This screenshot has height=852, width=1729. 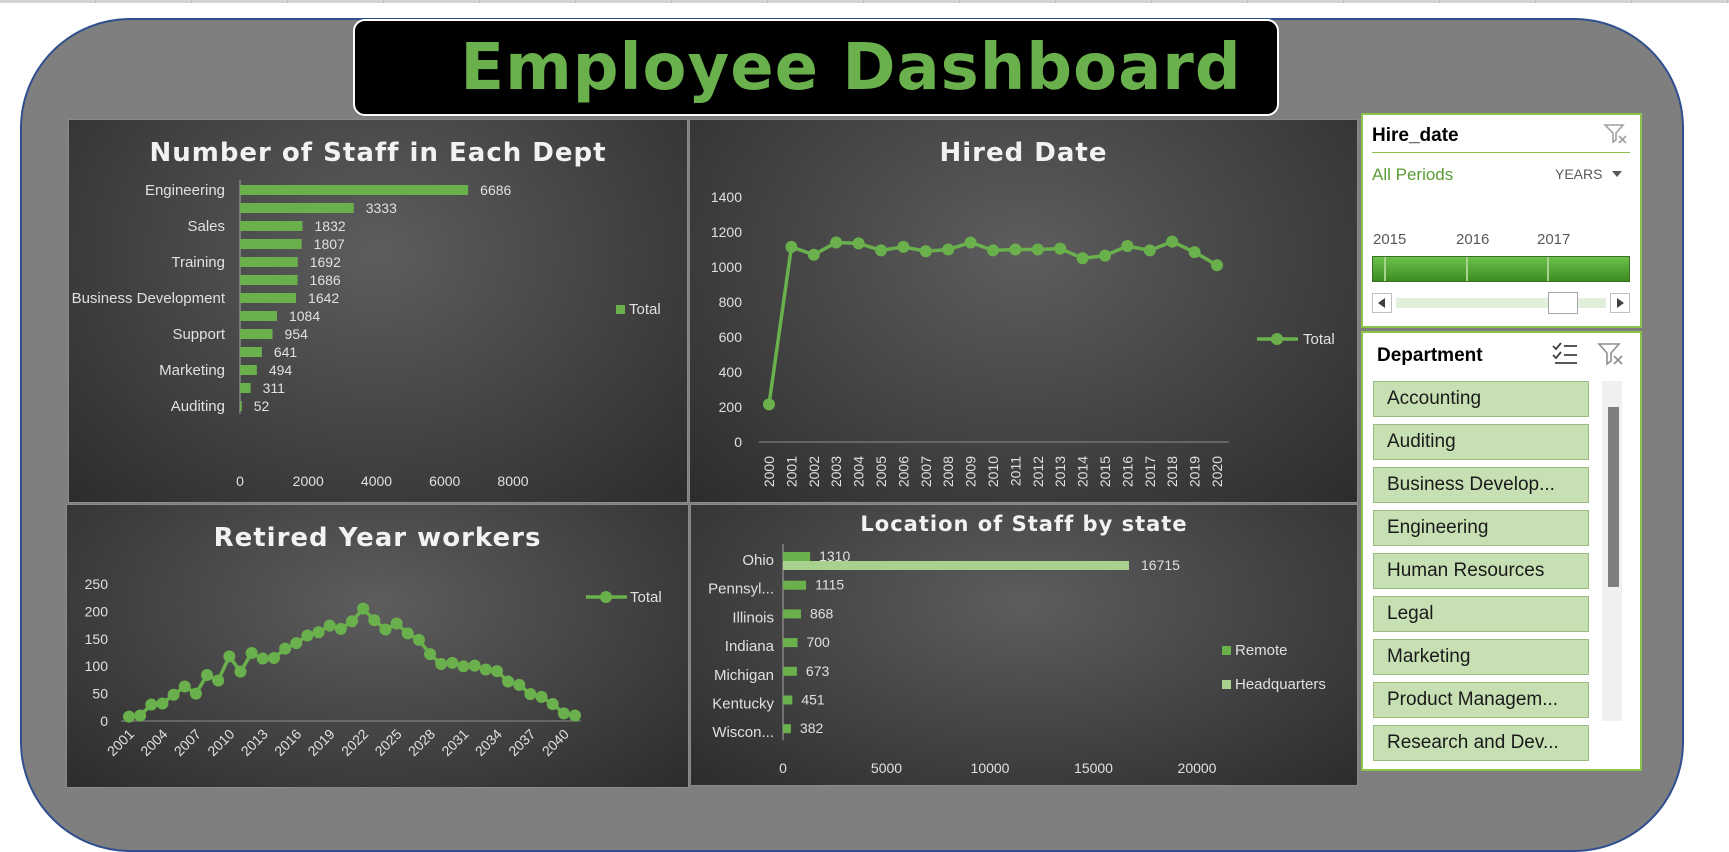 I want to click on chart-title: Hired Date, so click(x=1023, y=153).